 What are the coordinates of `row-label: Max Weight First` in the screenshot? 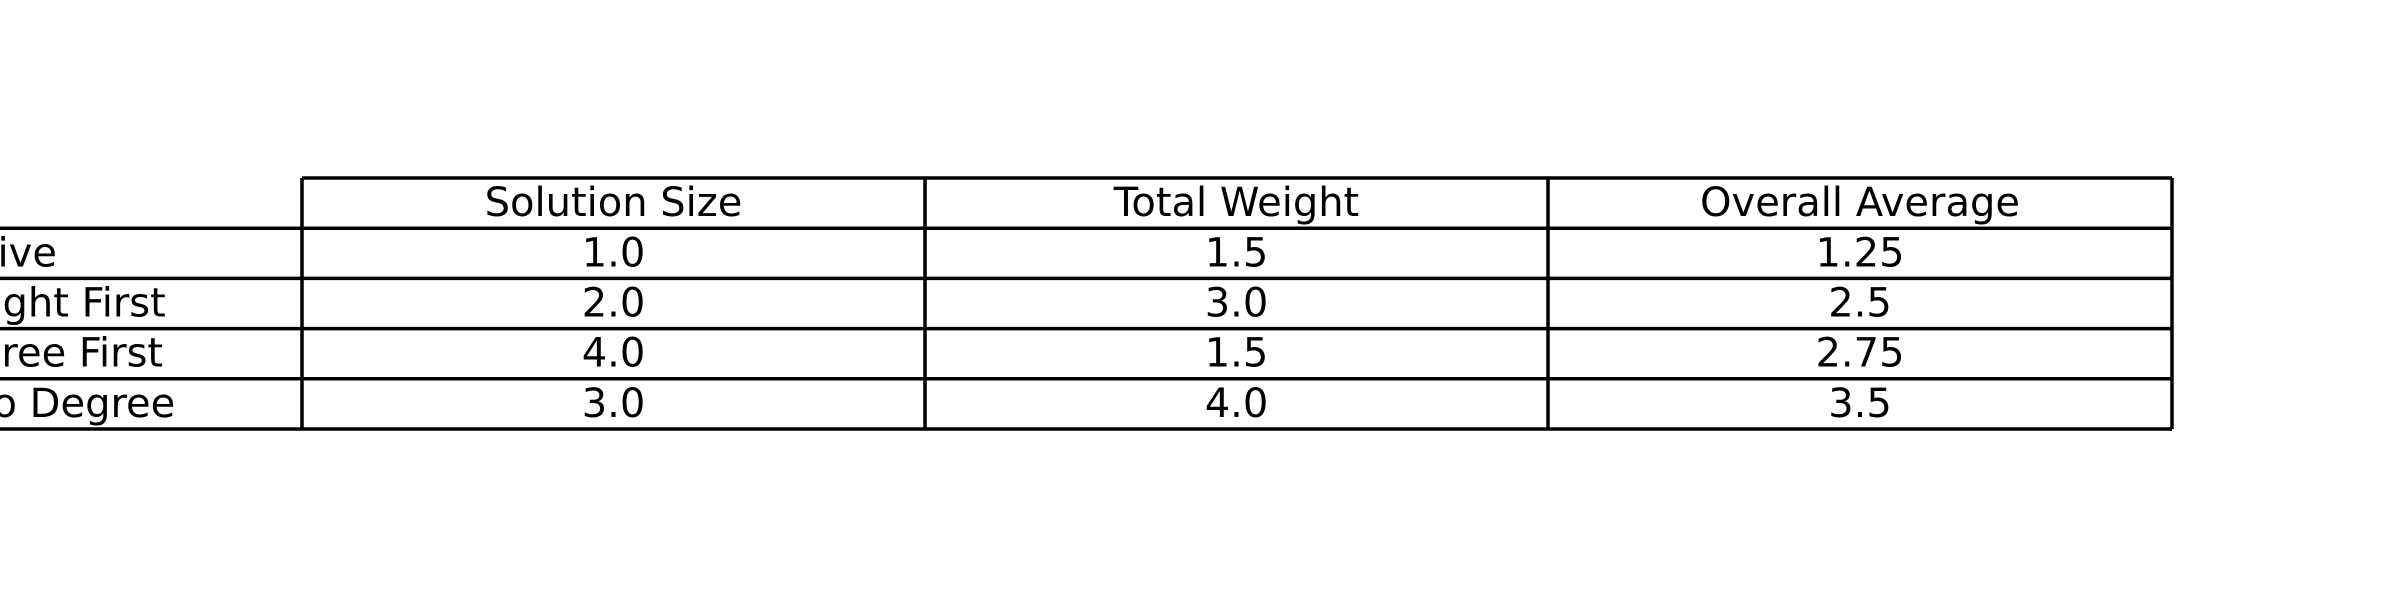 It's located at (83, 304).